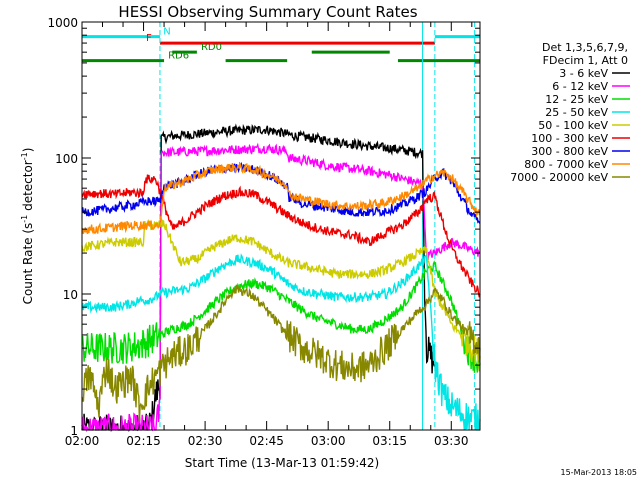  Describe the element at coordinates (27, 226) in the screenshot. I see `y-axis-label: Count Rate (s-1 detector-1)` at that location.